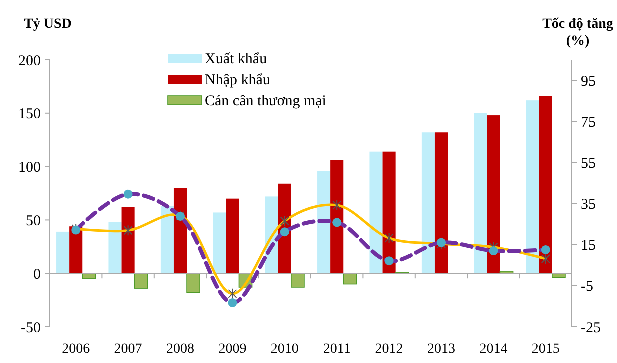  Describe the element at coordinates (236, 59) in the screenshot. I see `legend-label: Xuất khẩu` at that location.